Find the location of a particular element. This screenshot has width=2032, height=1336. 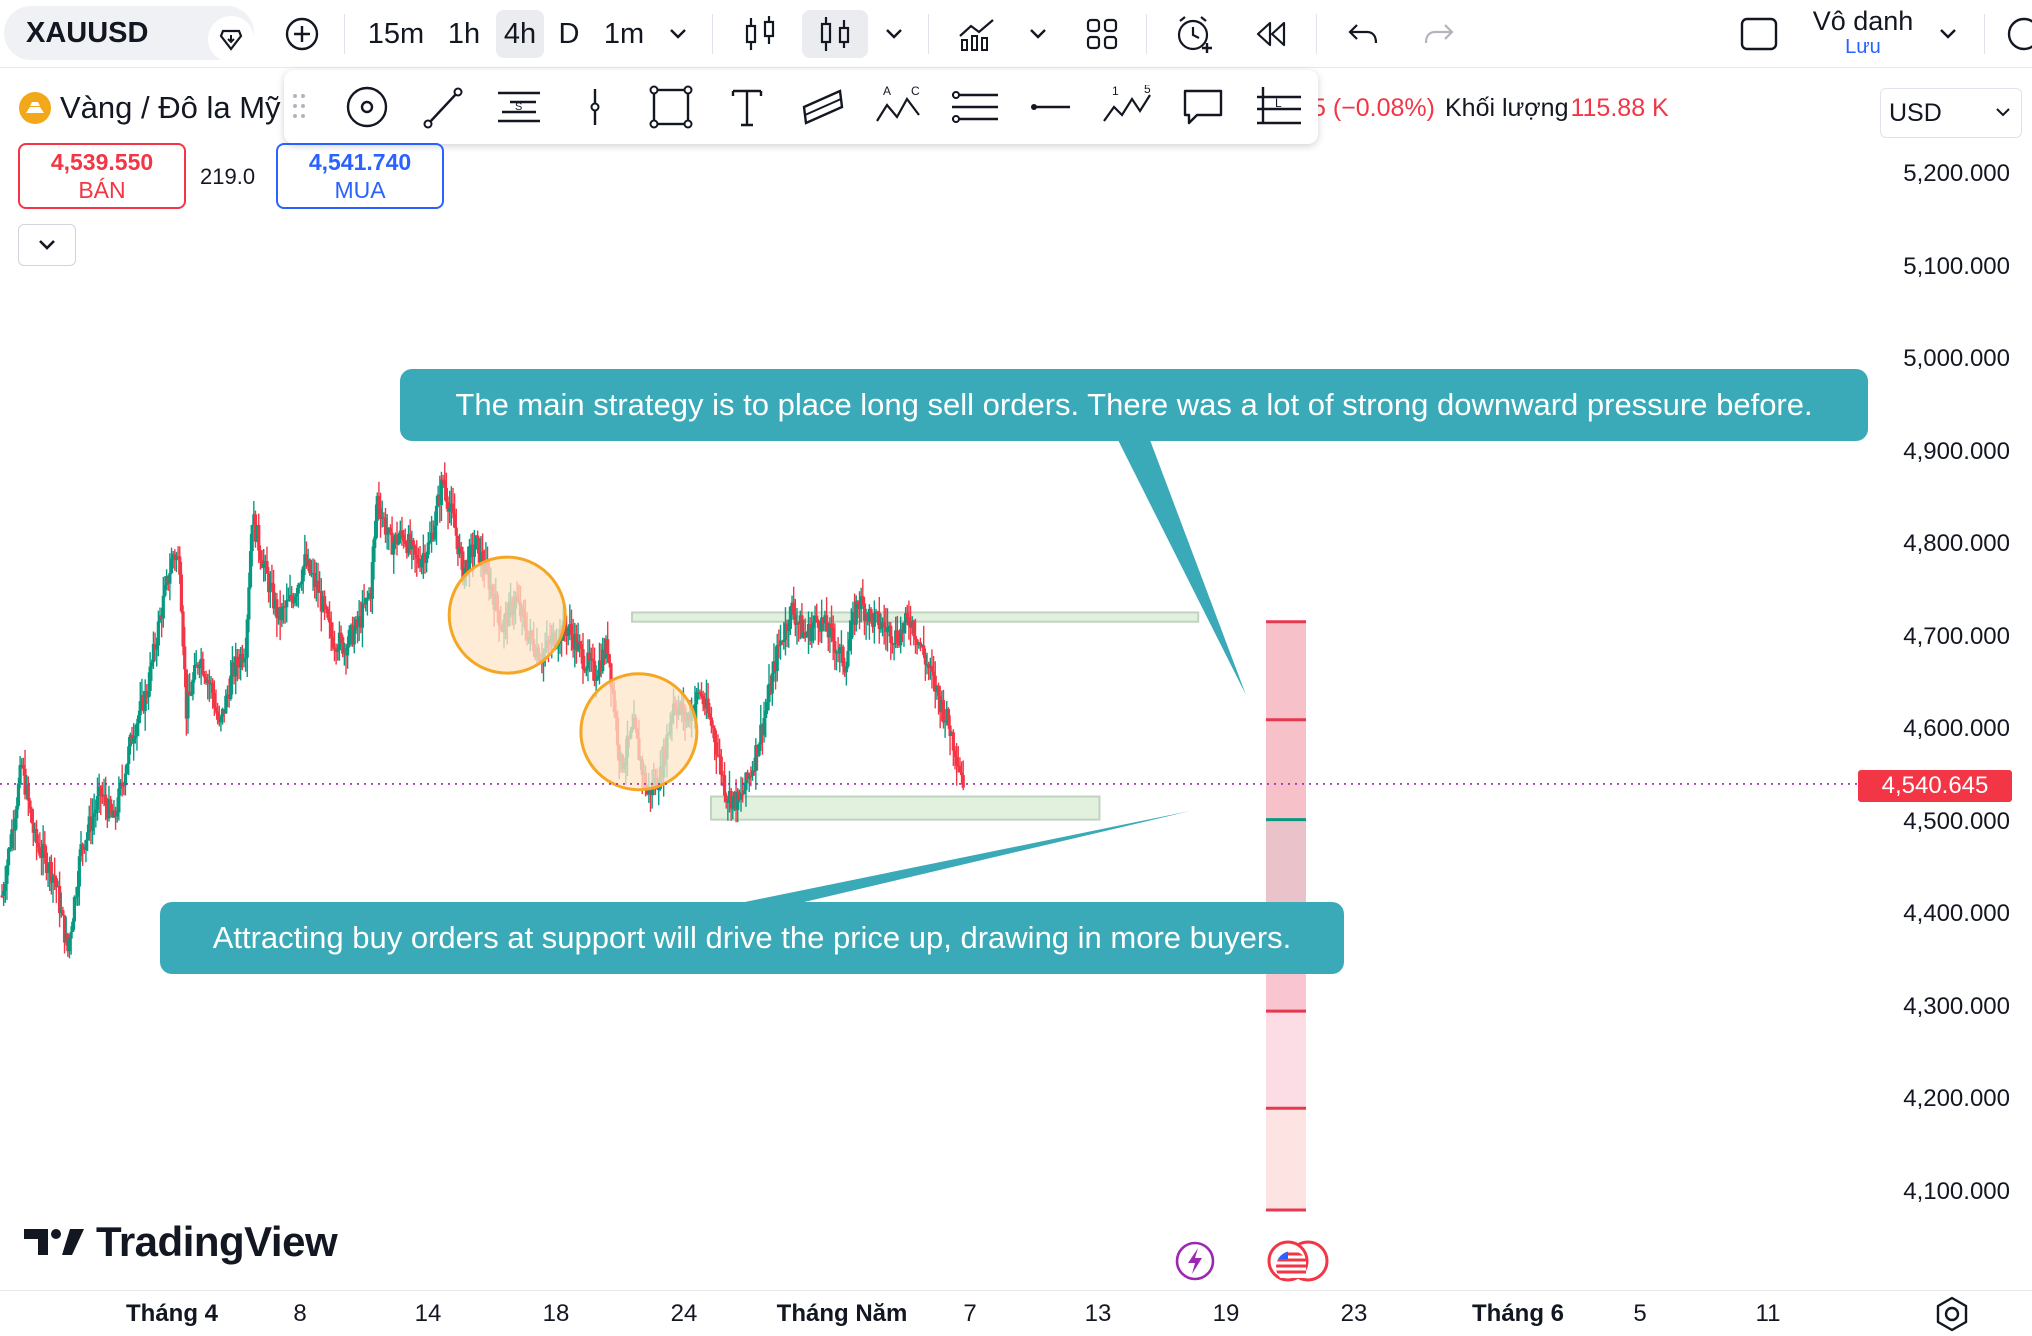

fib-retracement-icon: S is located at coordinates (519, 107).